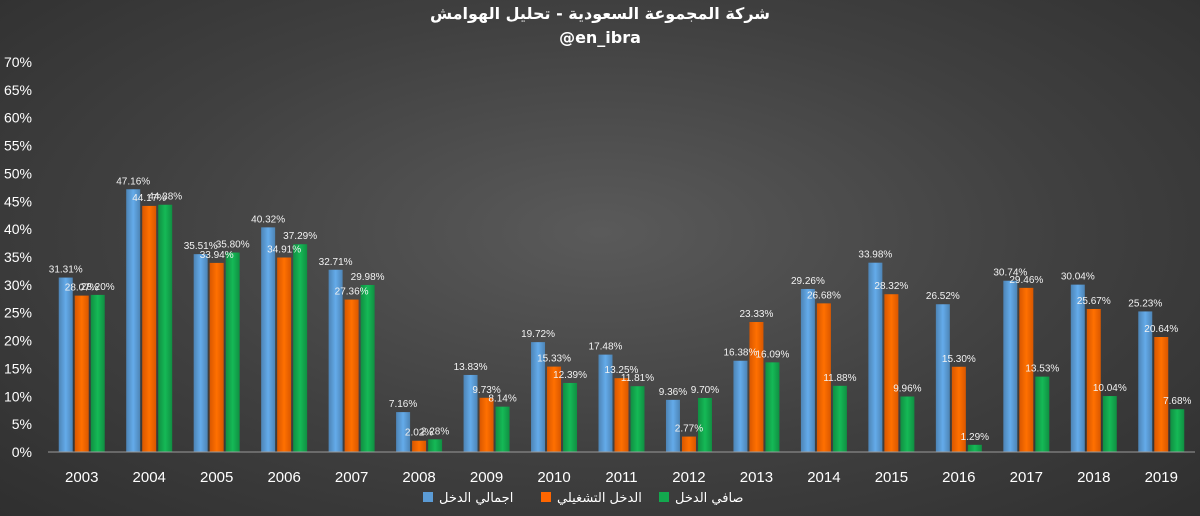 This screenshot has height=516, width=1200. I want to click on data-label: 25.23%, so click(1145, 303).